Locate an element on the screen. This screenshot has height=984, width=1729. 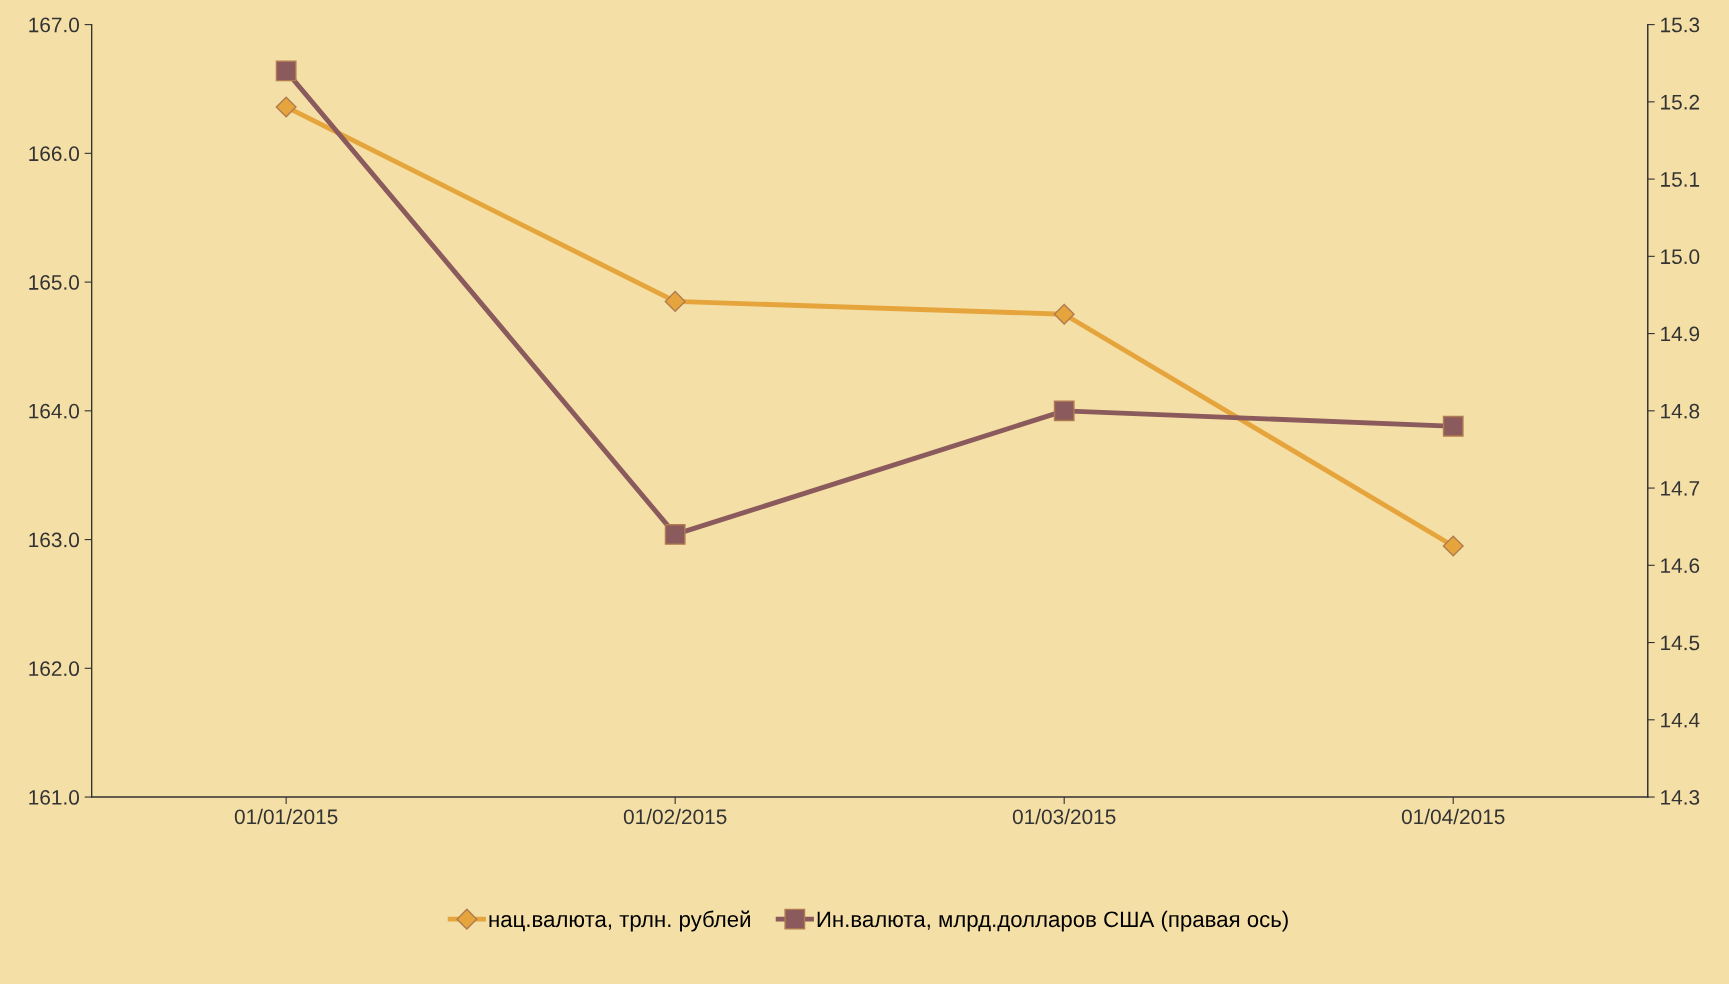
x-tick-label: 01/03/2015 is located at coordinates (1064, 816).